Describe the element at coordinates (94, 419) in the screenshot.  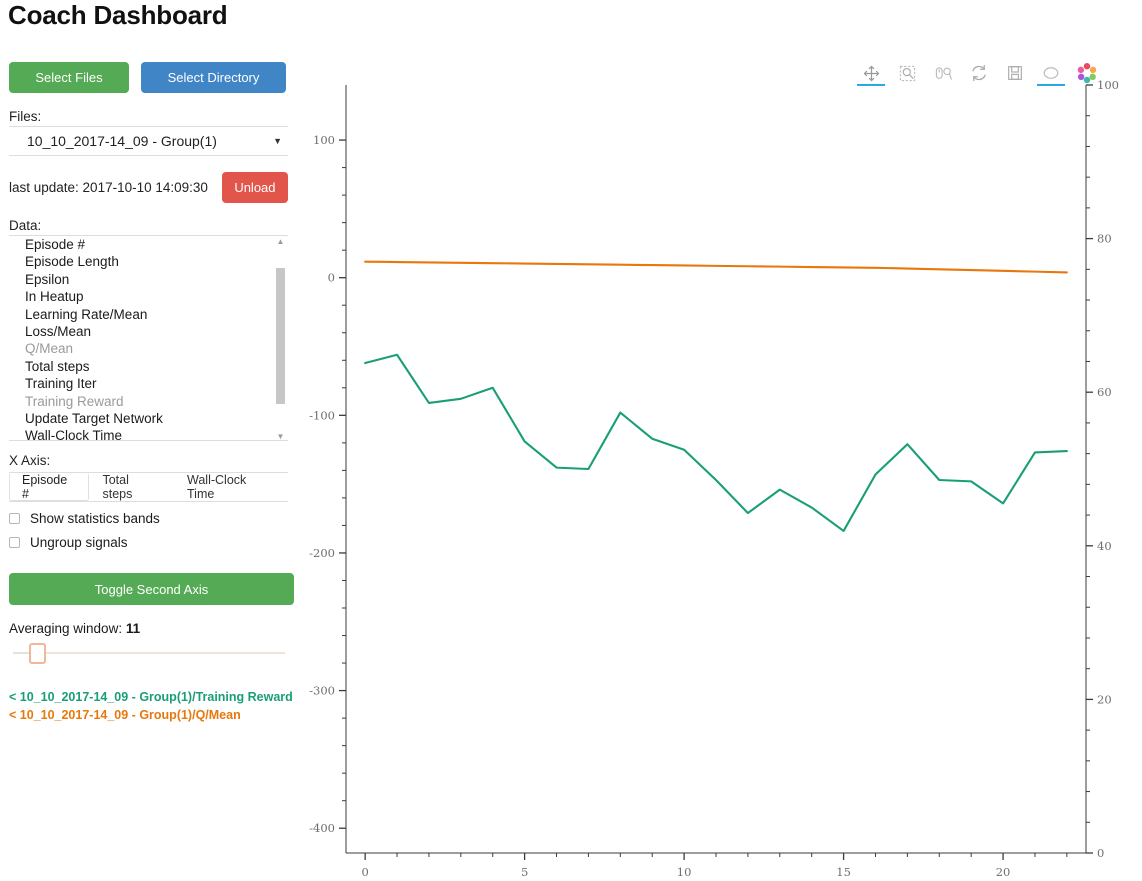
I see `data-list-item: Update Target Network` at that location.